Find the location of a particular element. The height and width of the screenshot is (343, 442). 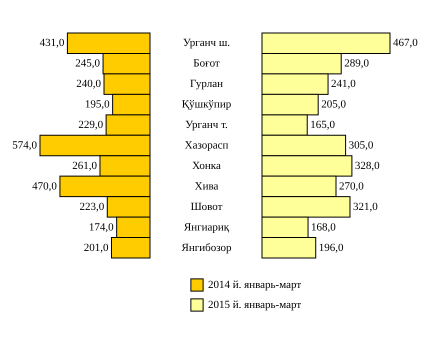

data-label: 289,0 is located at coordinates (357, 64).